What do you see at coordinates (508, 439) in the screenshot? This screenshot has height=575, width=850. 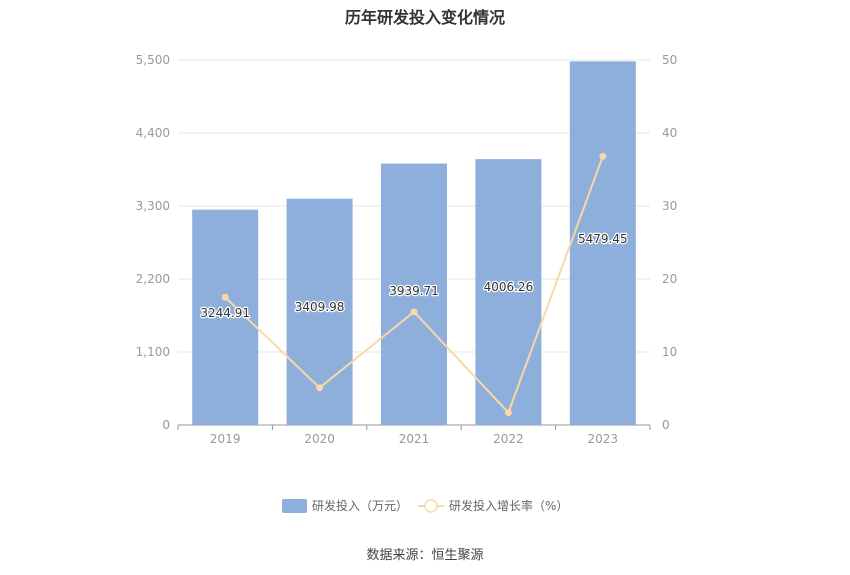 I see `x-tick-label: 2022` at bounding box center [508, 439].